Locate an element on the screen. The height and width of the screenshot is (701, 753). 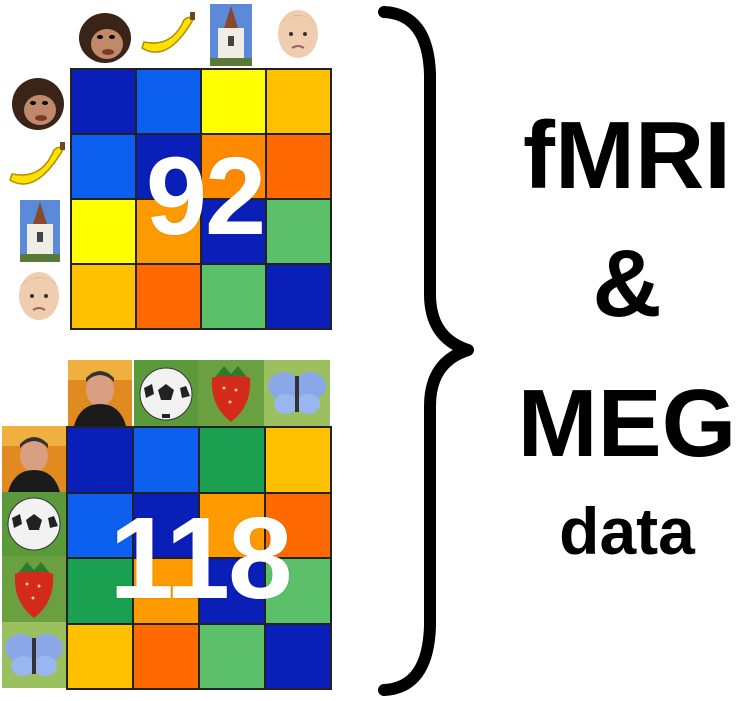
curly-brace-icon is located at coordinates (428, 351).